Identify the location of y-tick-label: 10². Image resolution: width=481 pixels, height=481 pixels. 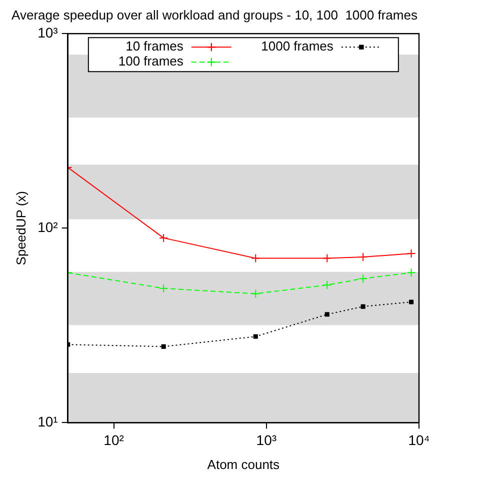
(48, 226).